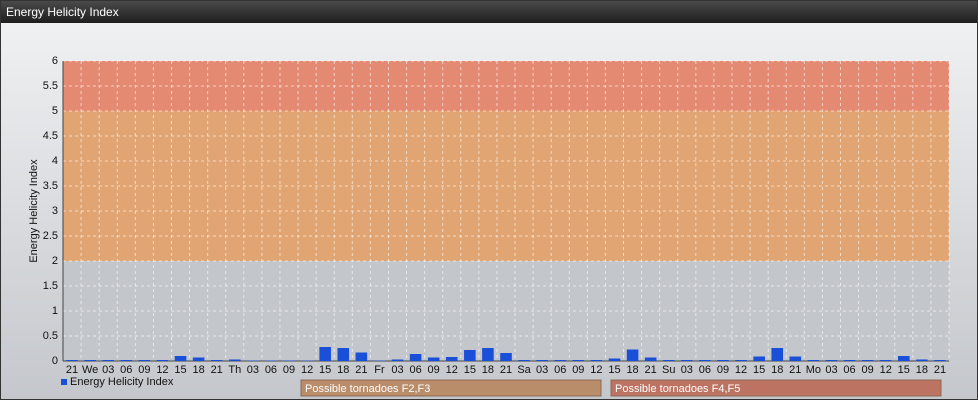 This screenshot has width=978, height=404. I want to click on x-tick-label: Sa, so click(524, 370).